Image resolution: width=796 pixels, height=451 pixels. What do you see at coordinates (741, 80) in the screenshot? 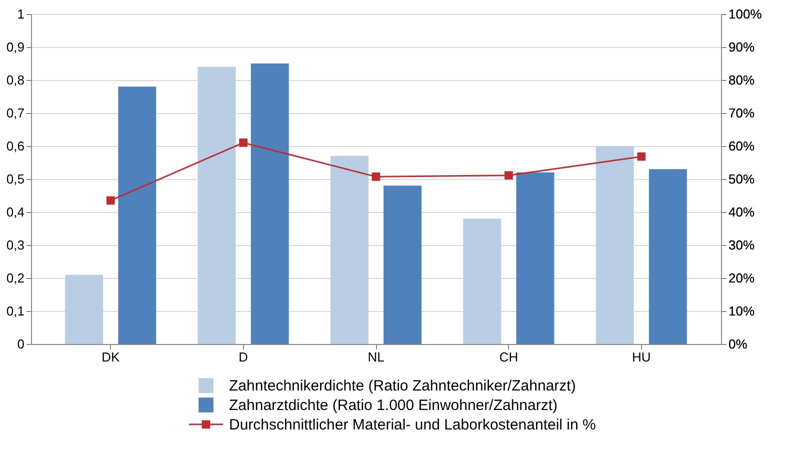
I see `y2-tick-label: 80%` at bounding box center [741, 80].